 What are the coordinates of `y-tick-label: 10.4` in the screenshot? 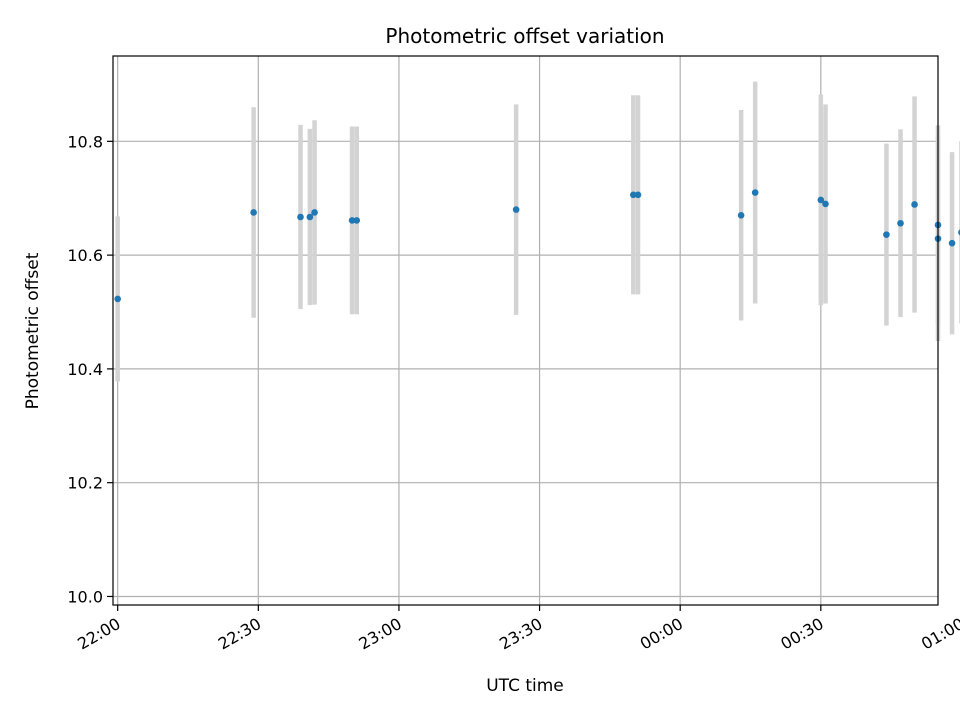 It's located at (85, 369).